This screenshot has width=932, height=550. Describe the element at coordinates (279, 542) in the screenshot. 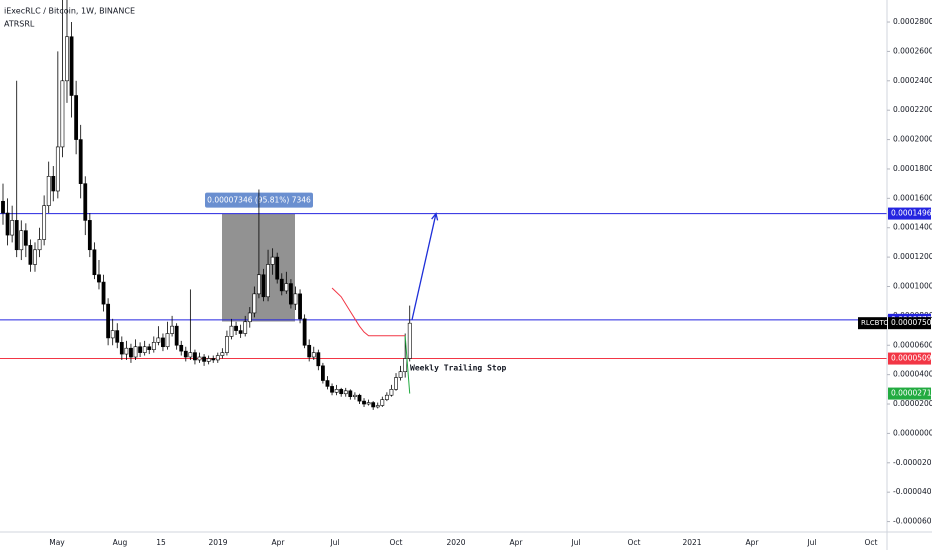

I see `x-tick-label: Apr` at that location.